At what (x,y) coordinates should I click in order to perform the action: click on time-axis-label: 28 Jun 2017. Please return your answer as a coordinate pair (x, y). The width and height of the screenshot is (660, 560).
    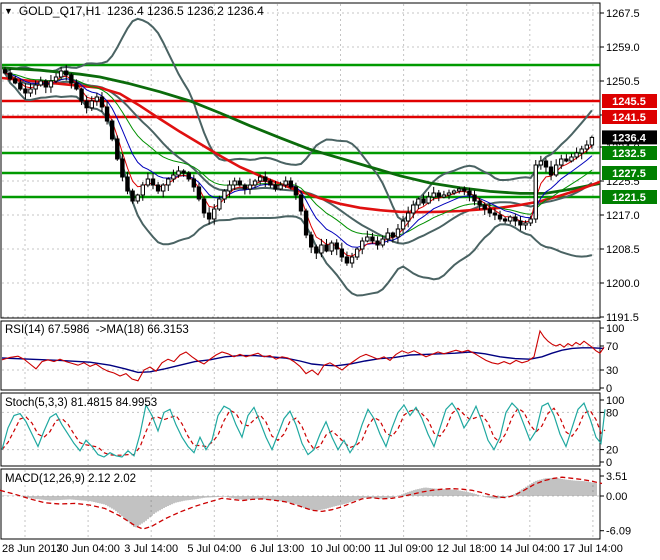
    Looking at the image, I should click on (32, 549).